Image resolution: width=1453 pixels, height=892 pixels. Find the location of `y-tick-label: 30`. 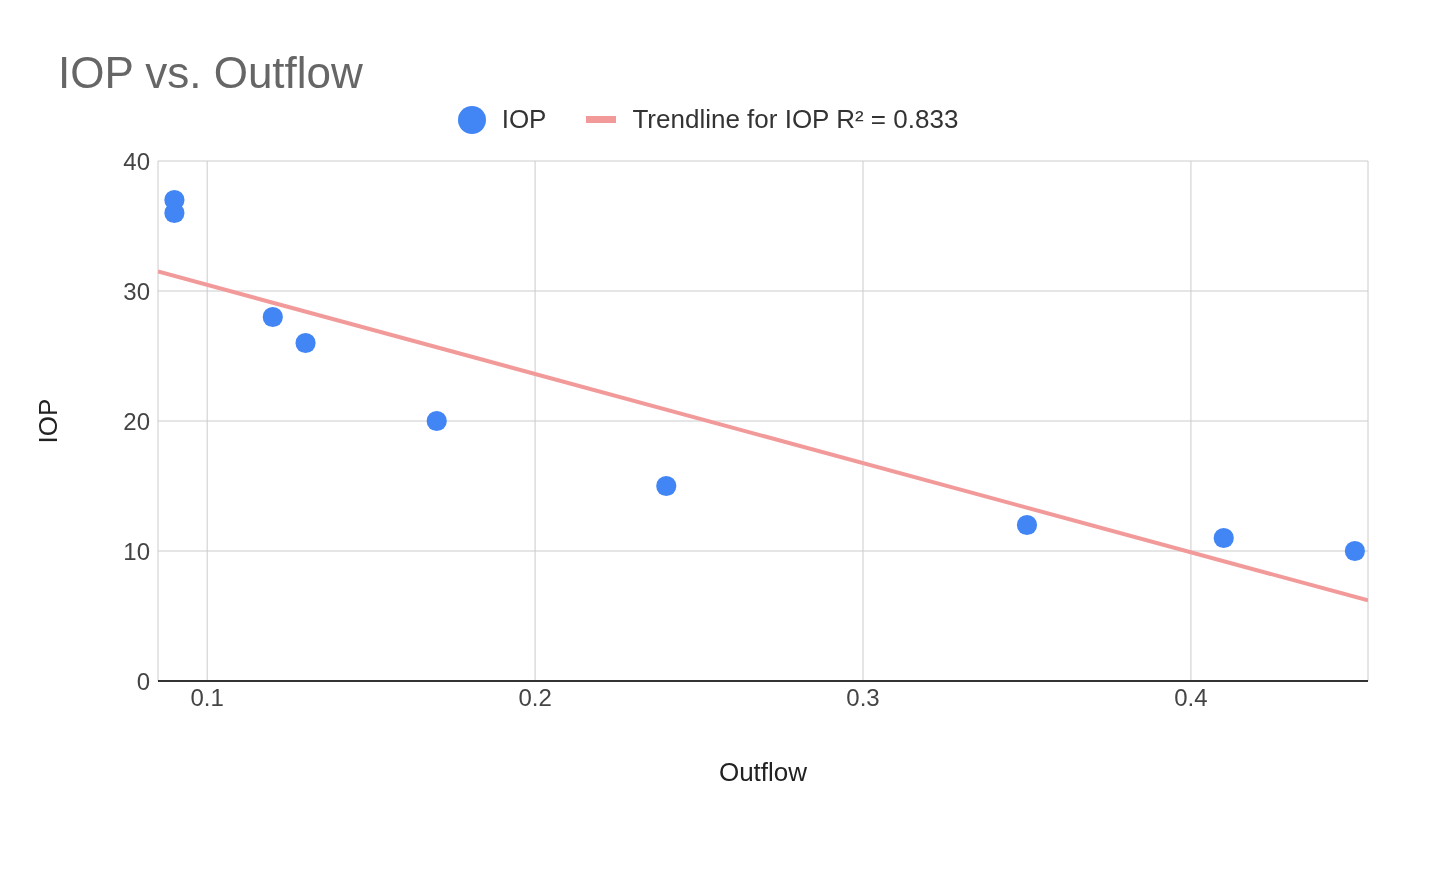

y-tick-label: 30 is located at coordinates (136, 291).